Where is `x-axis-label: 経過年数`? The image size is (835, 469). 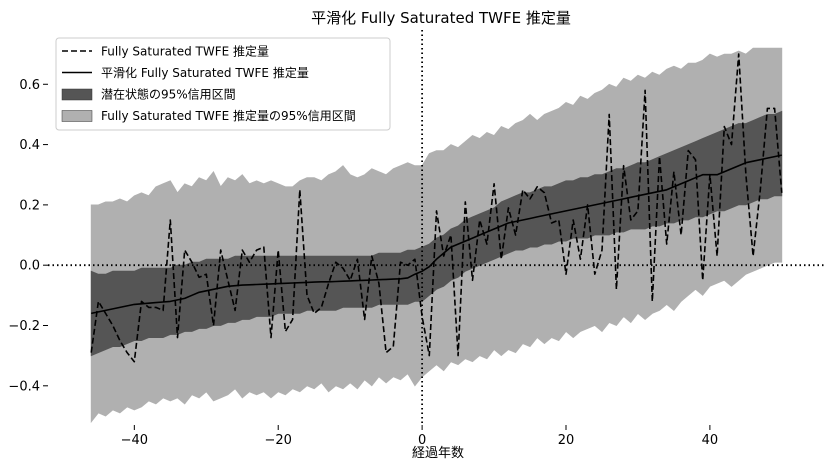 x-axis-label: 経過年数 is located at coordinates (438, 453).